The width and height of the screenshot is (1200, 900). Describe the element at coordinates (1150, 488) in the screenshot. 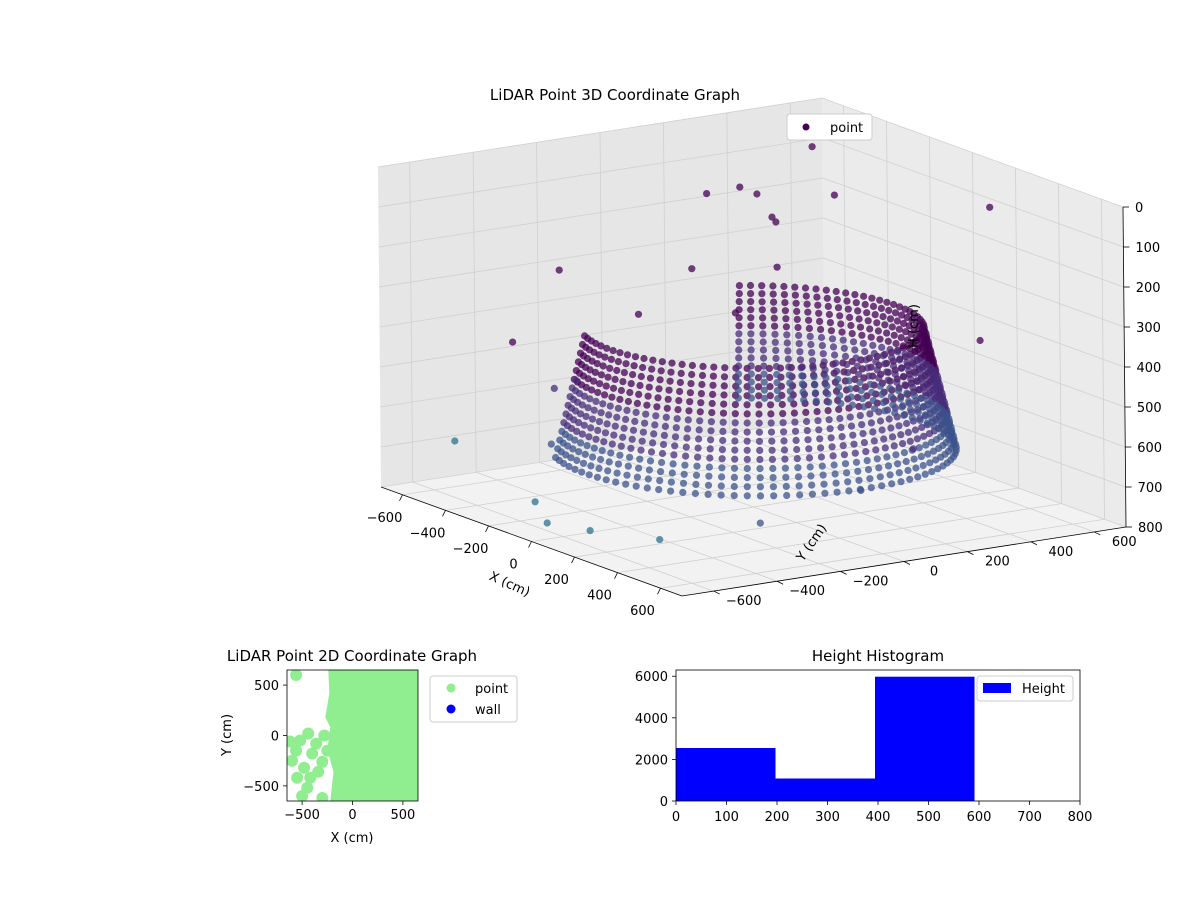

I see `z-tick-label: 700` at that location.